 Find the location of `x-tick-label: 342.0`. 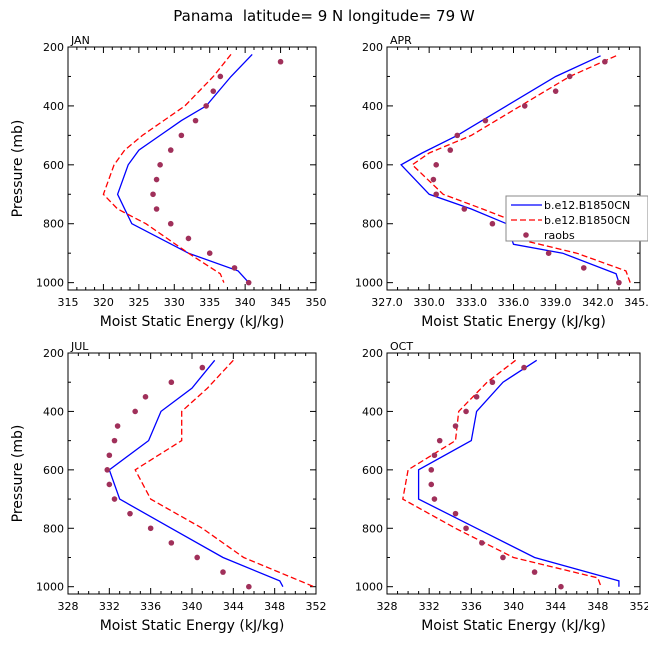

x-tick-label: 342.0 is located at coordinates (598, 302).